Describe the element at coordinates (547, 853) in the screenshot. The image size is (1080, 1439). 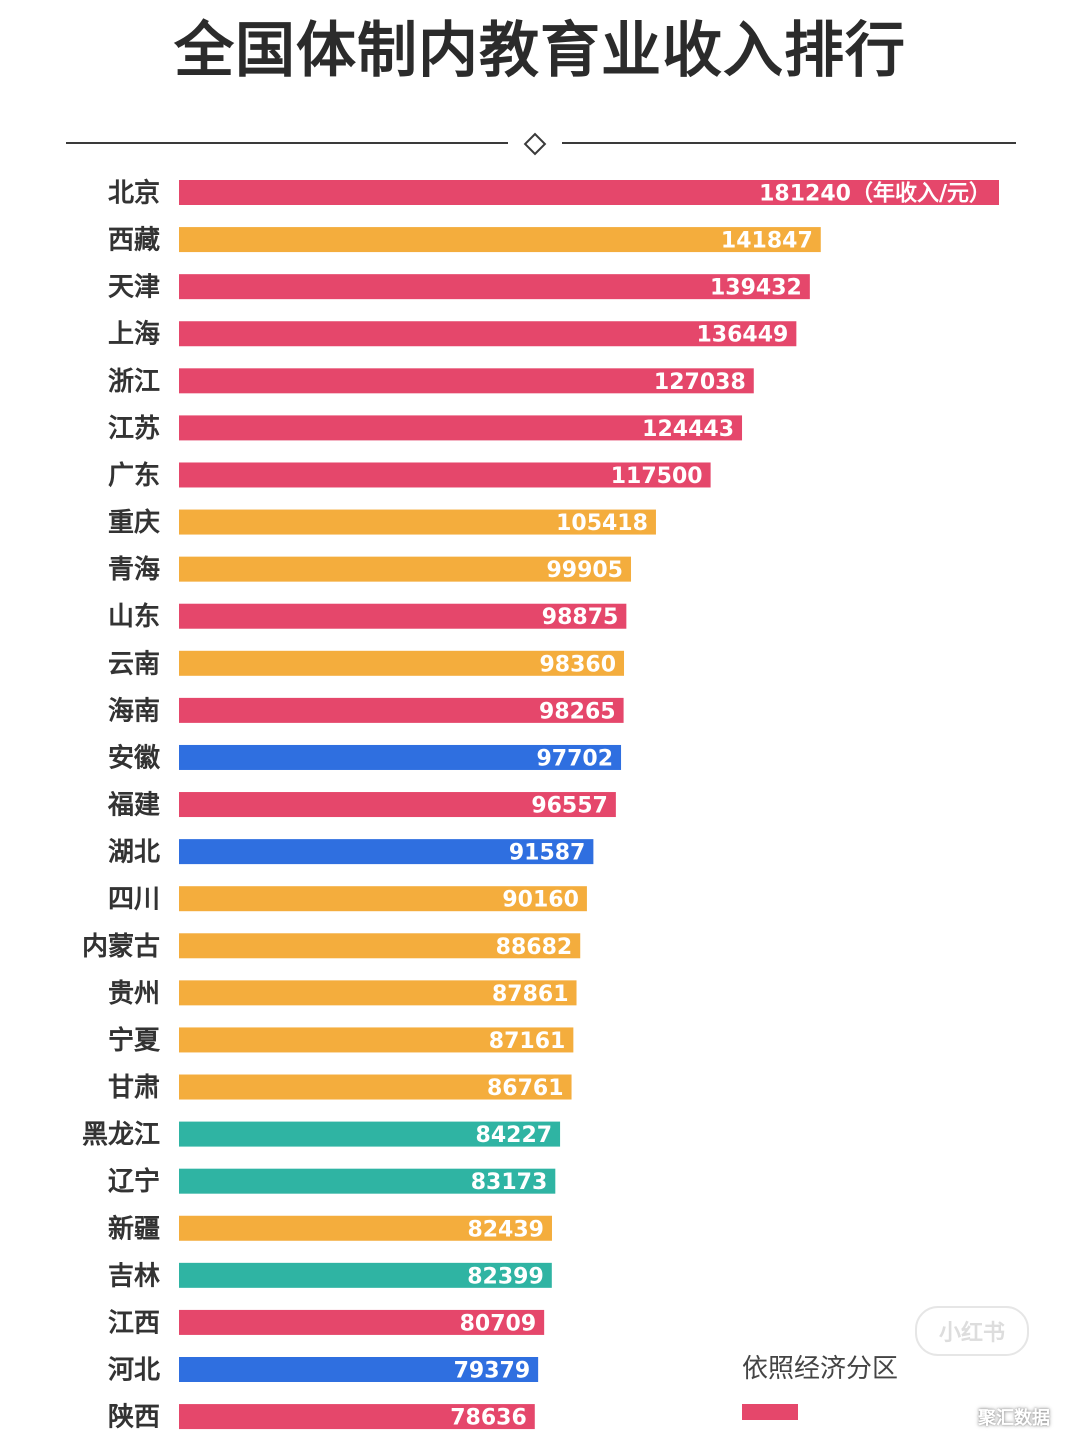
I see `value-label-14: 91587` at that location.